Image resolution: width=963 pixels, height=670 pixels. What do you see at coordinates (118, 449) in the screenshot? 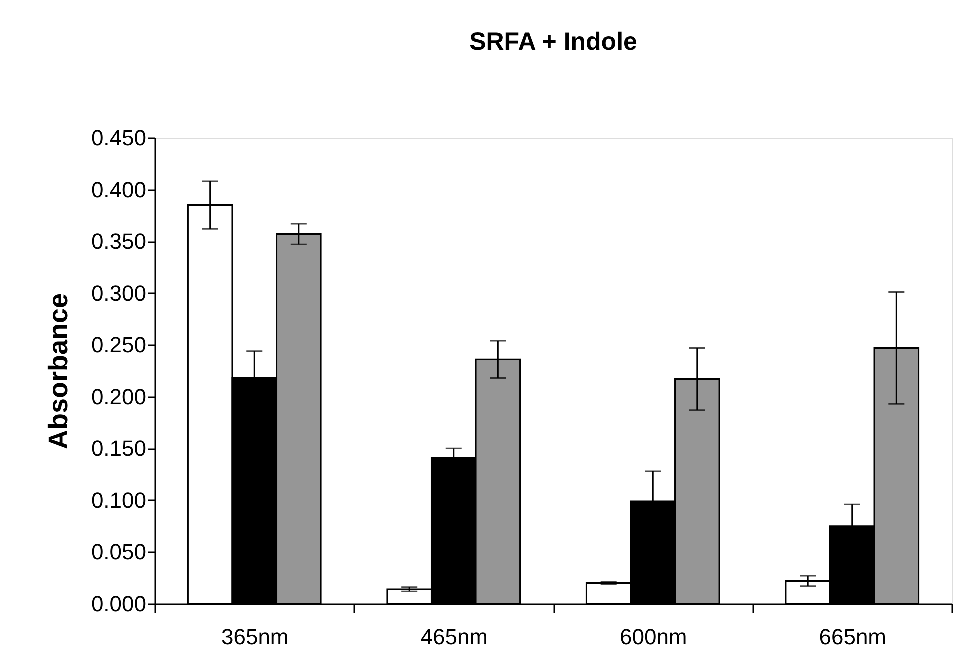
I see `y-tick-label: 0.150` at bounding box center [118, 449].